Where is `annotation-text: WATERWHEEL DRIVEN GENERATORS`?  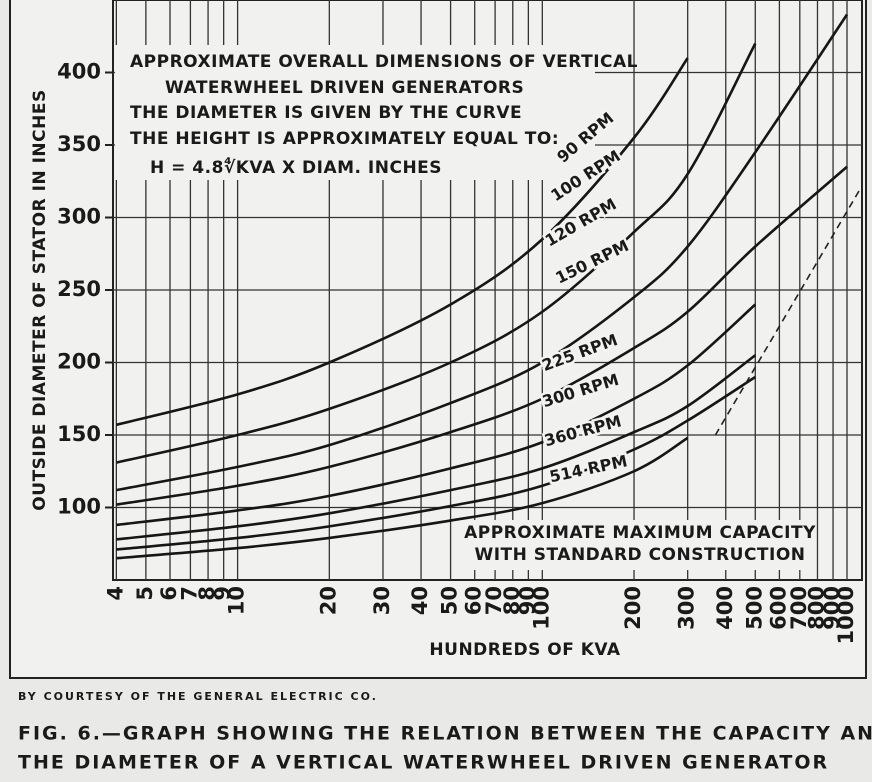 annotation-text: WATERWHEEL DRIVEN GENERATORS is located at coordinates (344, 88).